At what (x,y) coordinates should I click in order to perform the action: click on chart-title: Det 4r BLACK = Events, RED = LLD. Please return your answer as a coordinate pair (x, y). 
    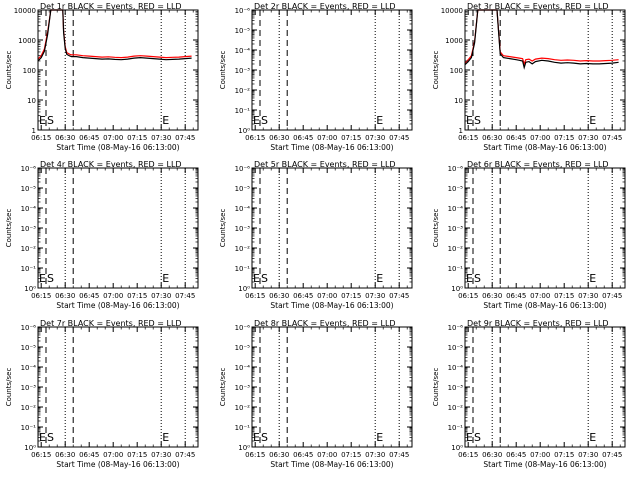
    Looking at the image, I should click on (111, 164).